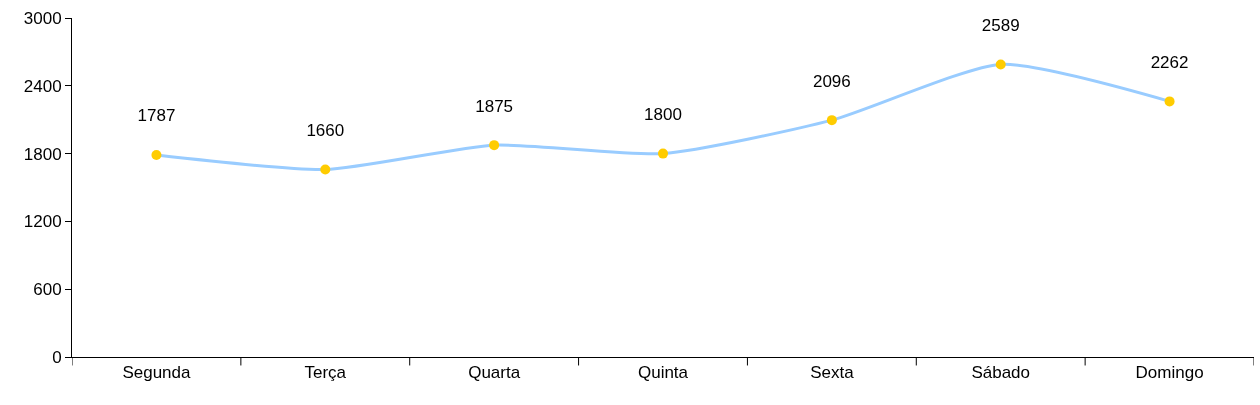  Describe the element at coordinates (1000, 25) in the screenshot. I see `data-label: 2589` at that location.